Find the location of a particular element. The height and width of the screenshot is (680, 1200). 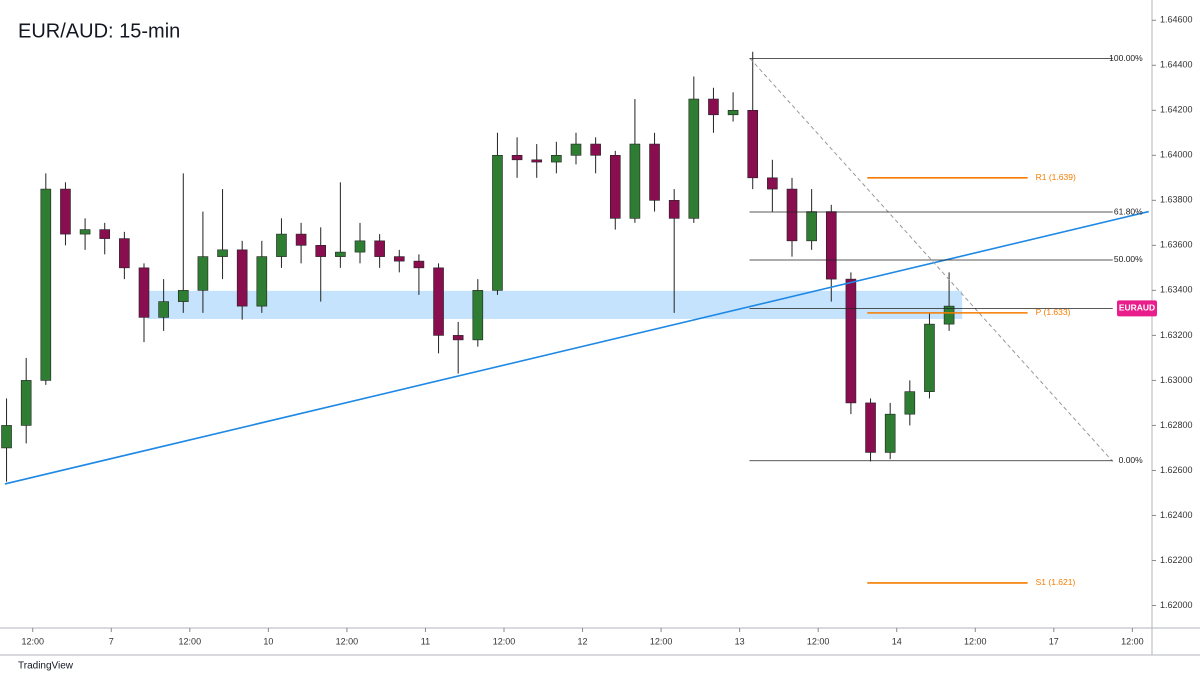

y-tick-label: 1.64600 is located at coordinates (1176, 20).